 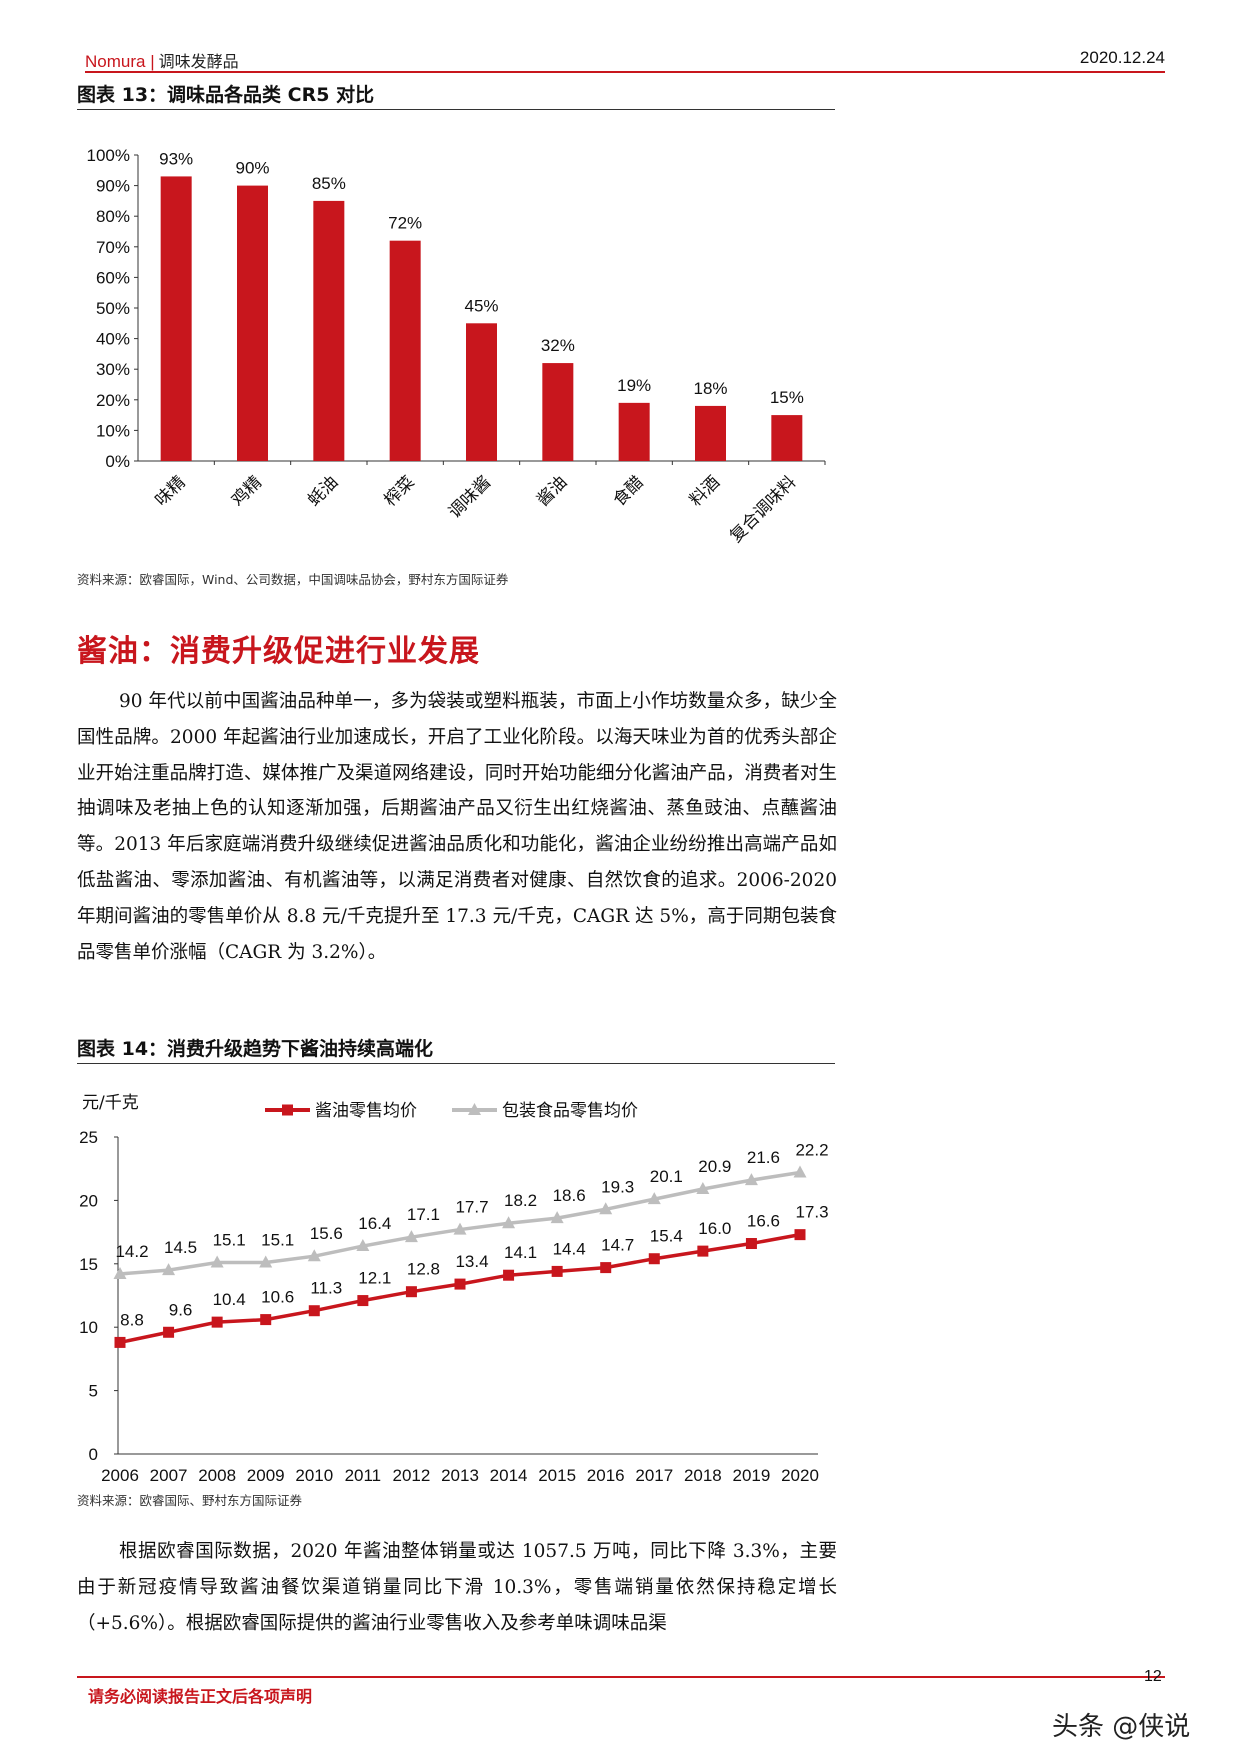 I want to click on figure14-title: 图表 14：消费升级趋势下酱油持续高端化, so click(x=255, y=1049).